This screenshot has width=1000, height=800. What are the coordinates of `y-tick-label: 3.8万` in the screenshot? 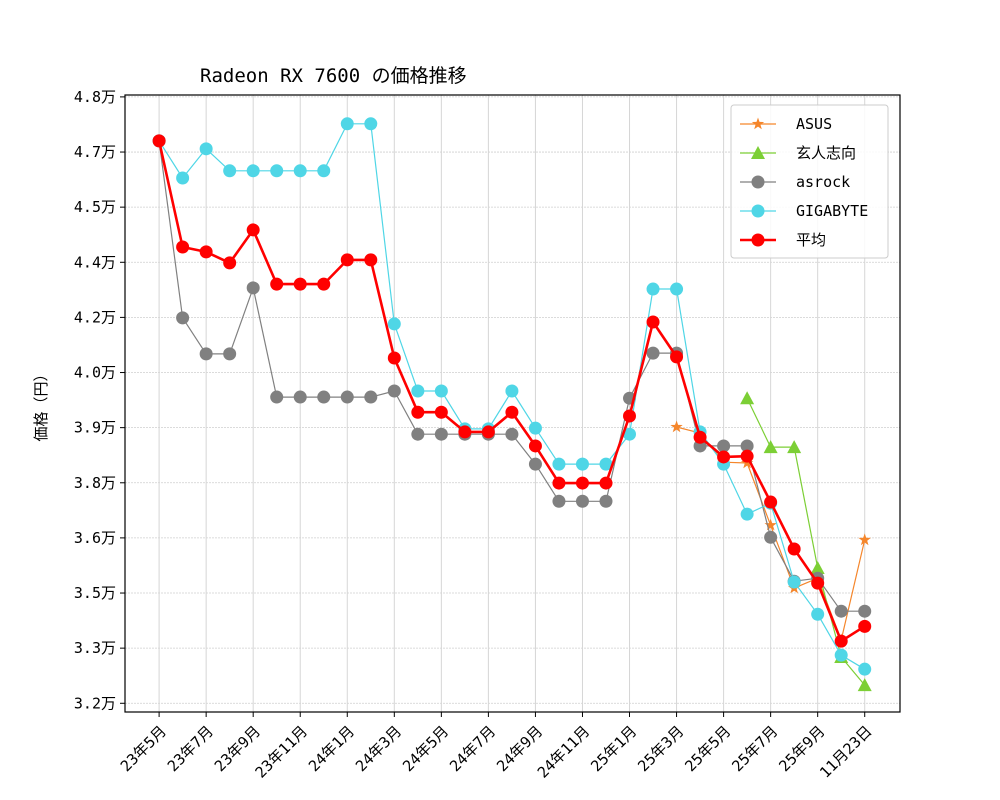 It's located at (95, 483).